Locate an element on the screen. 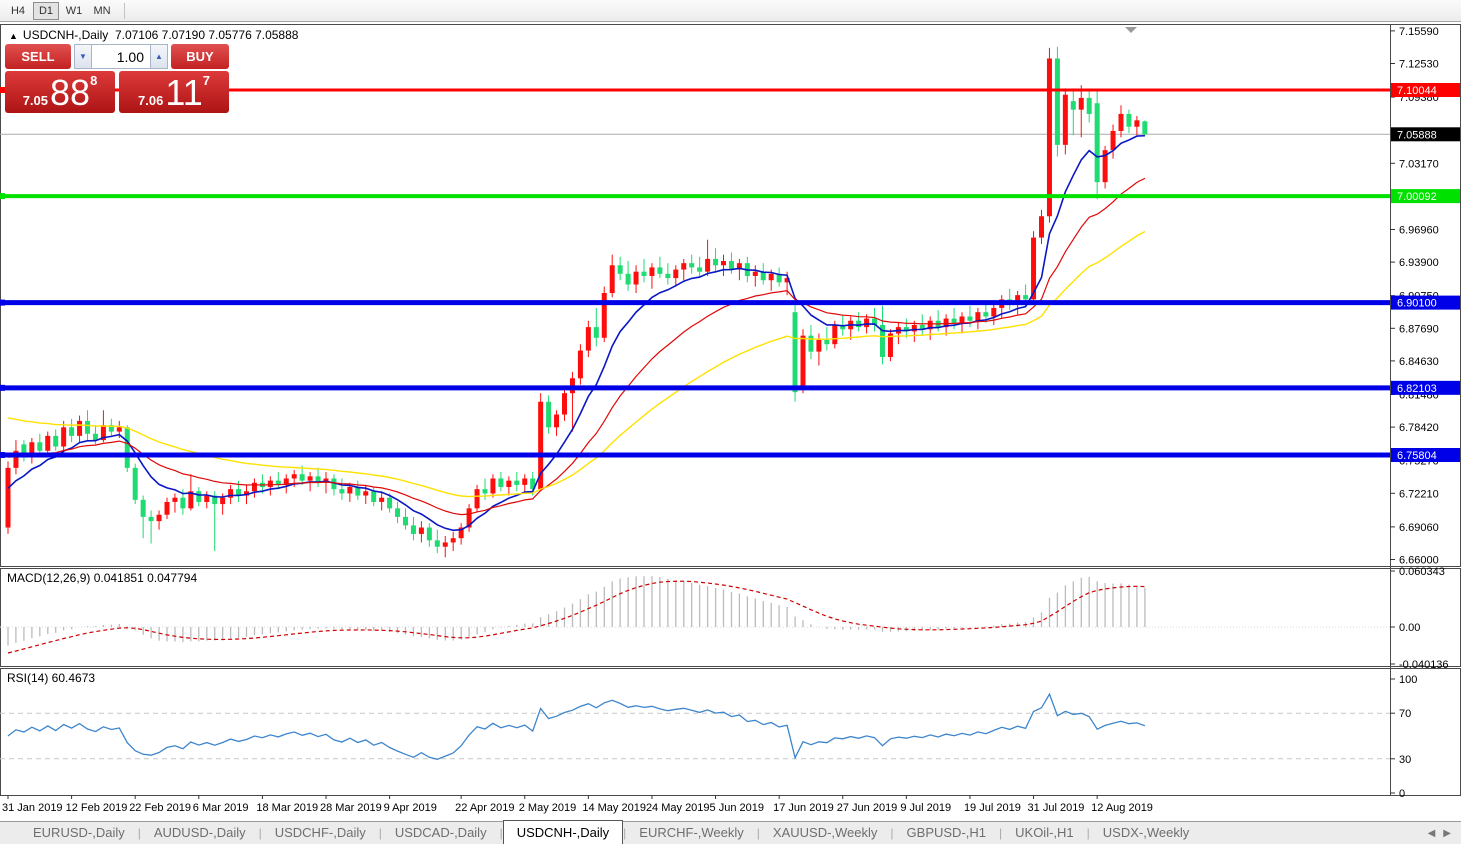  svg-text: 6.96960 is located at coordinates (1419, 230).